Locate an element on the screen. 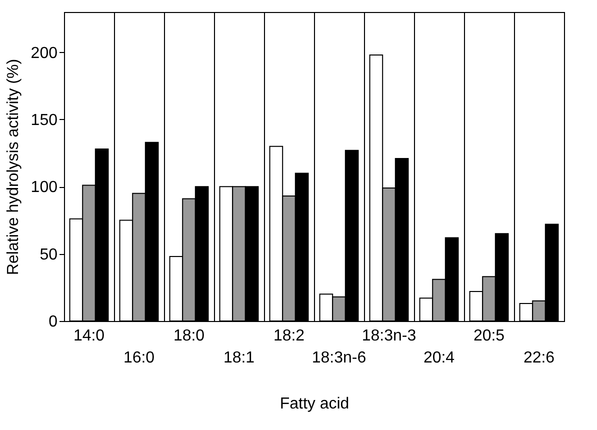 Image resolution: width=597 pixels, height=430 pixels. y-tick-label: 200 is located at coordinates (44, 53).